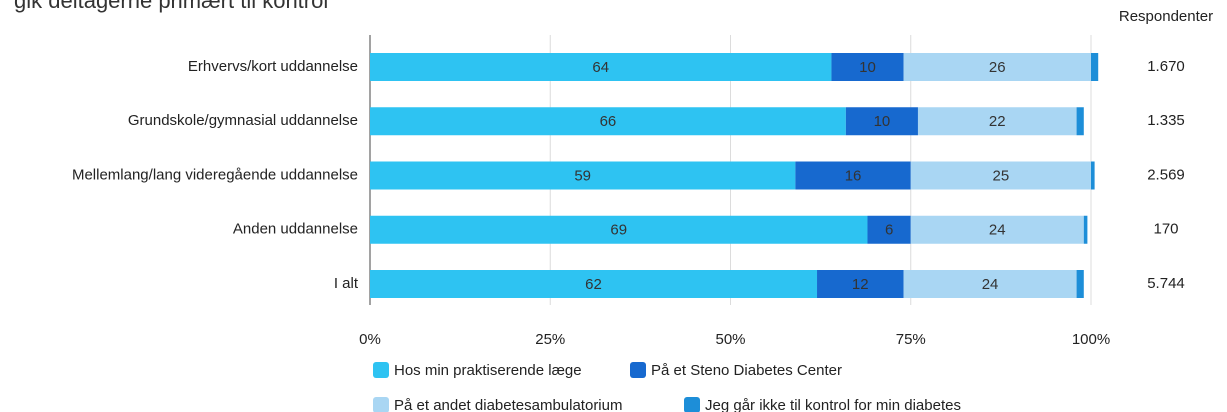 The height and width of the screenshot is (412, 1227). I want to click on data-label: 12, so click(860, 284).